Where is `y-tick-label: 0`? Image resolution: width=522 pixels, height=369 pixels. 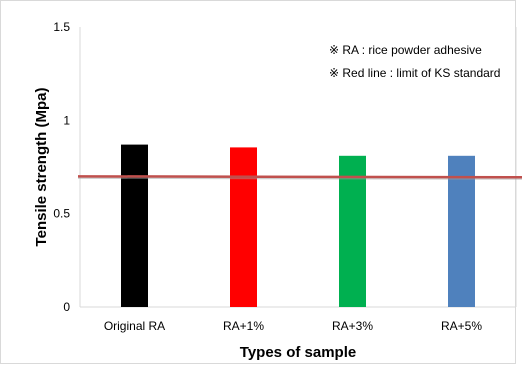 y-tick-label: 0 is located at coordinates (66, 307).